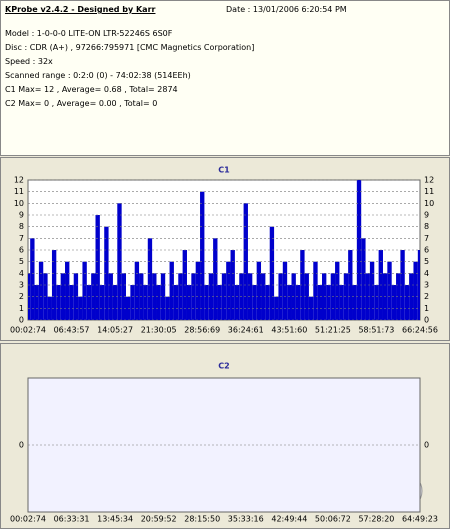 The height and width of the screenshot is (529, 450). I want to click on y-tick-label: 8, so click(21, 226).